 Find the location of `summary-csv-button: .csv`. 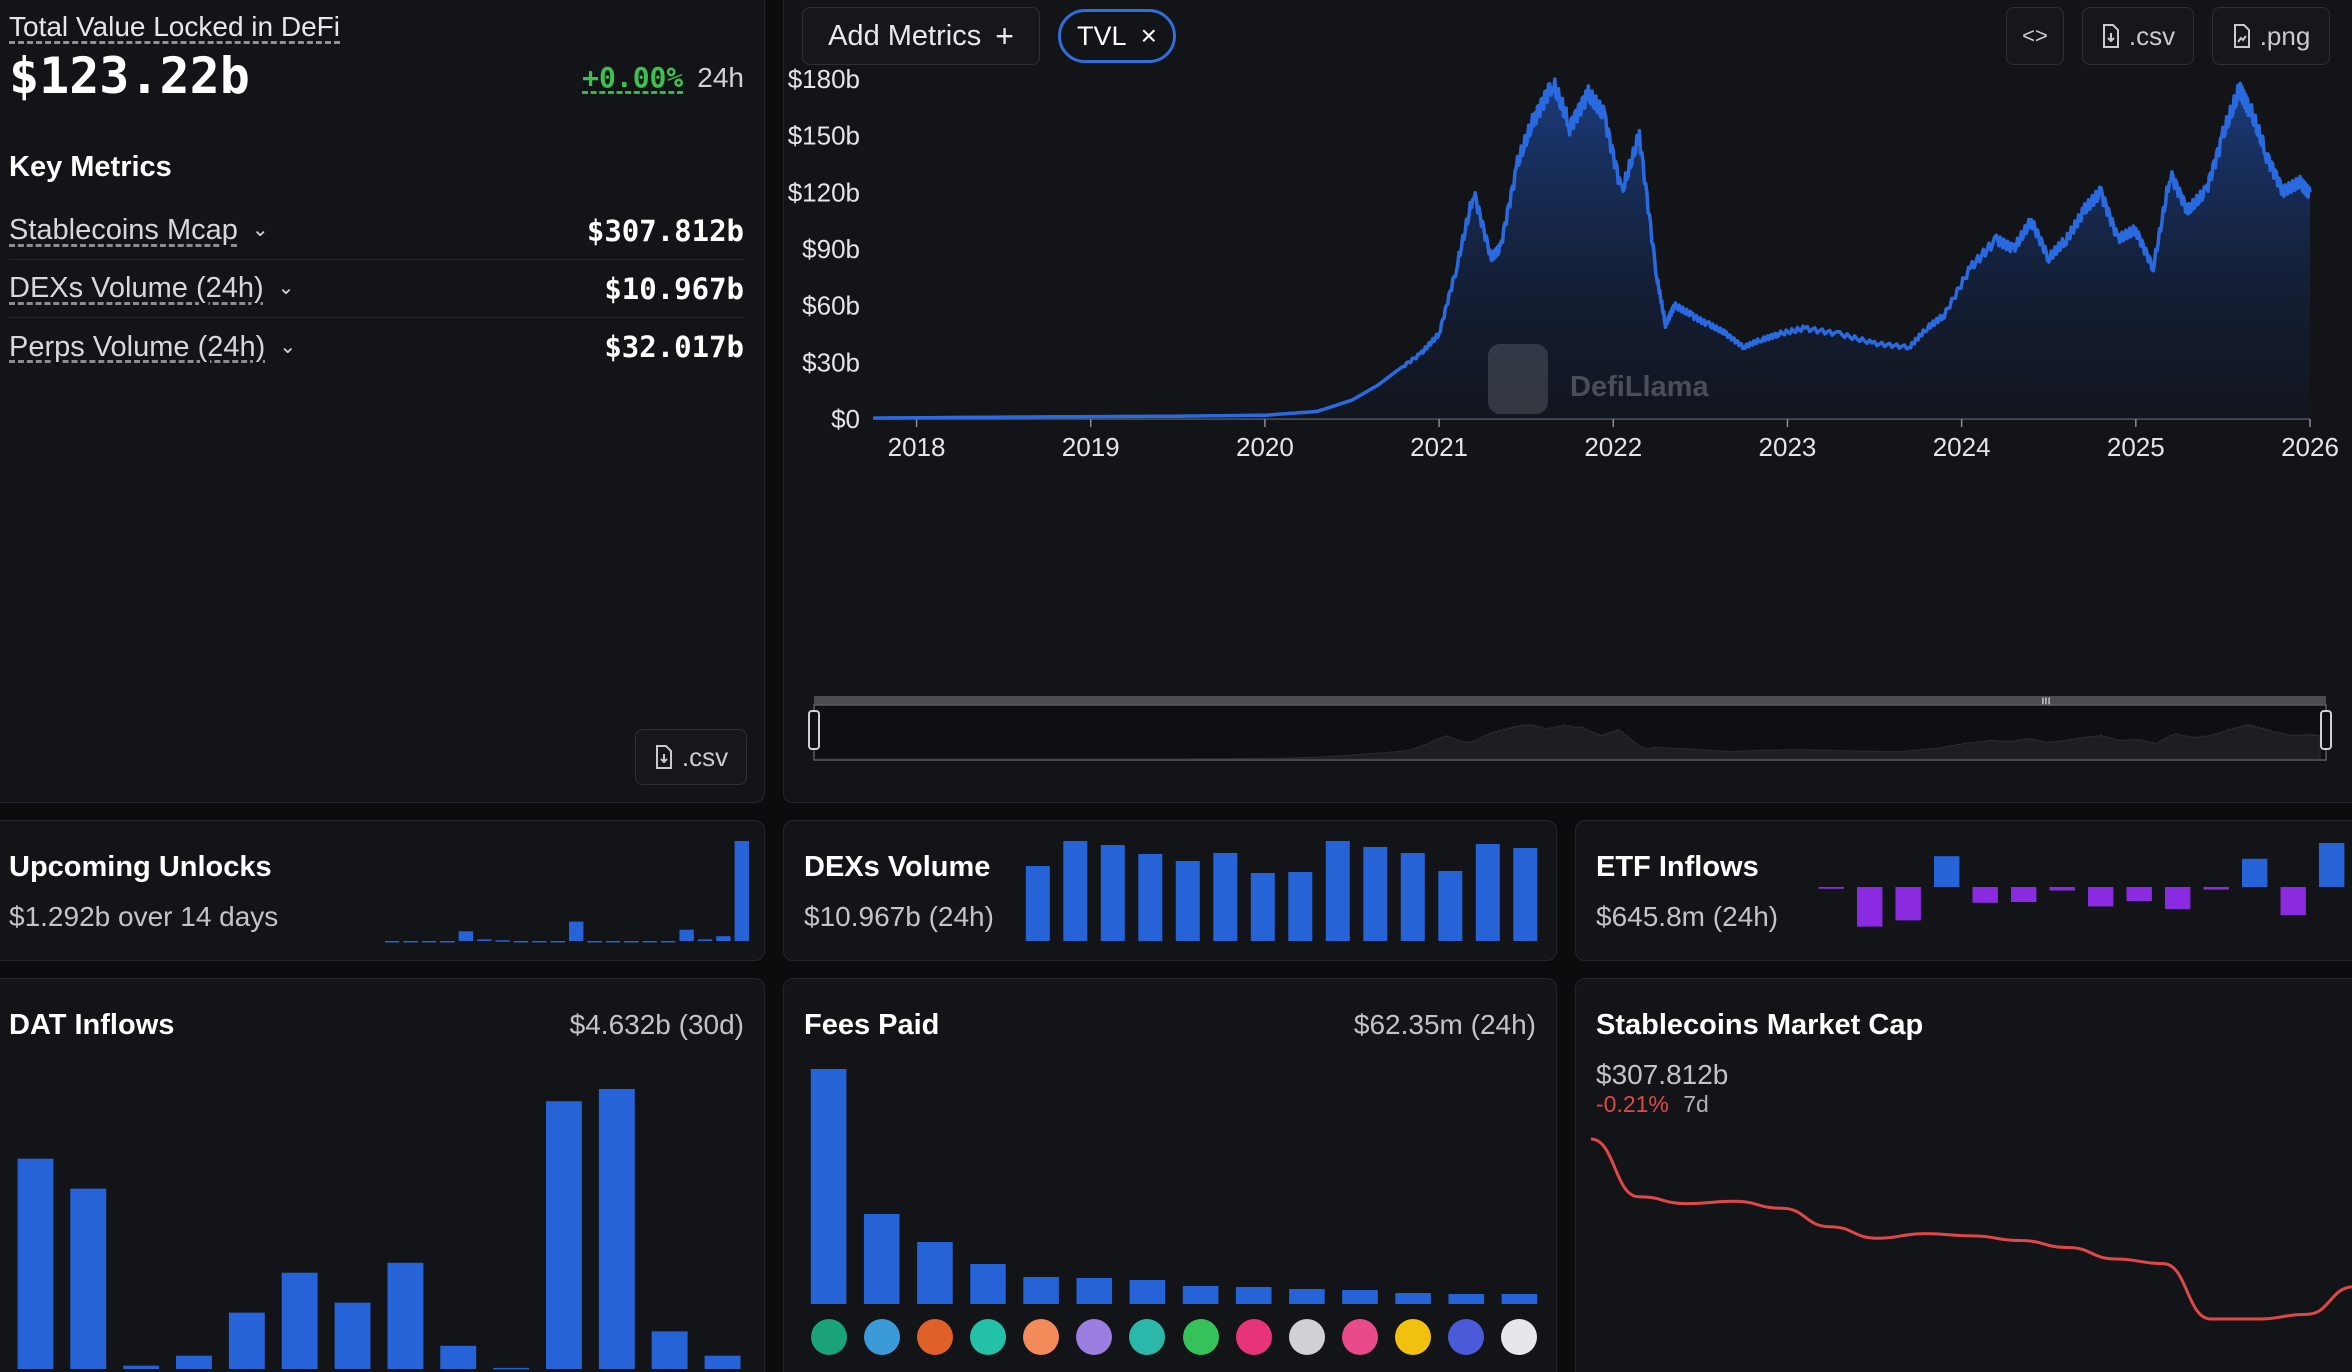

summary-csv-button: .csv is located at coordinates (691, 757).